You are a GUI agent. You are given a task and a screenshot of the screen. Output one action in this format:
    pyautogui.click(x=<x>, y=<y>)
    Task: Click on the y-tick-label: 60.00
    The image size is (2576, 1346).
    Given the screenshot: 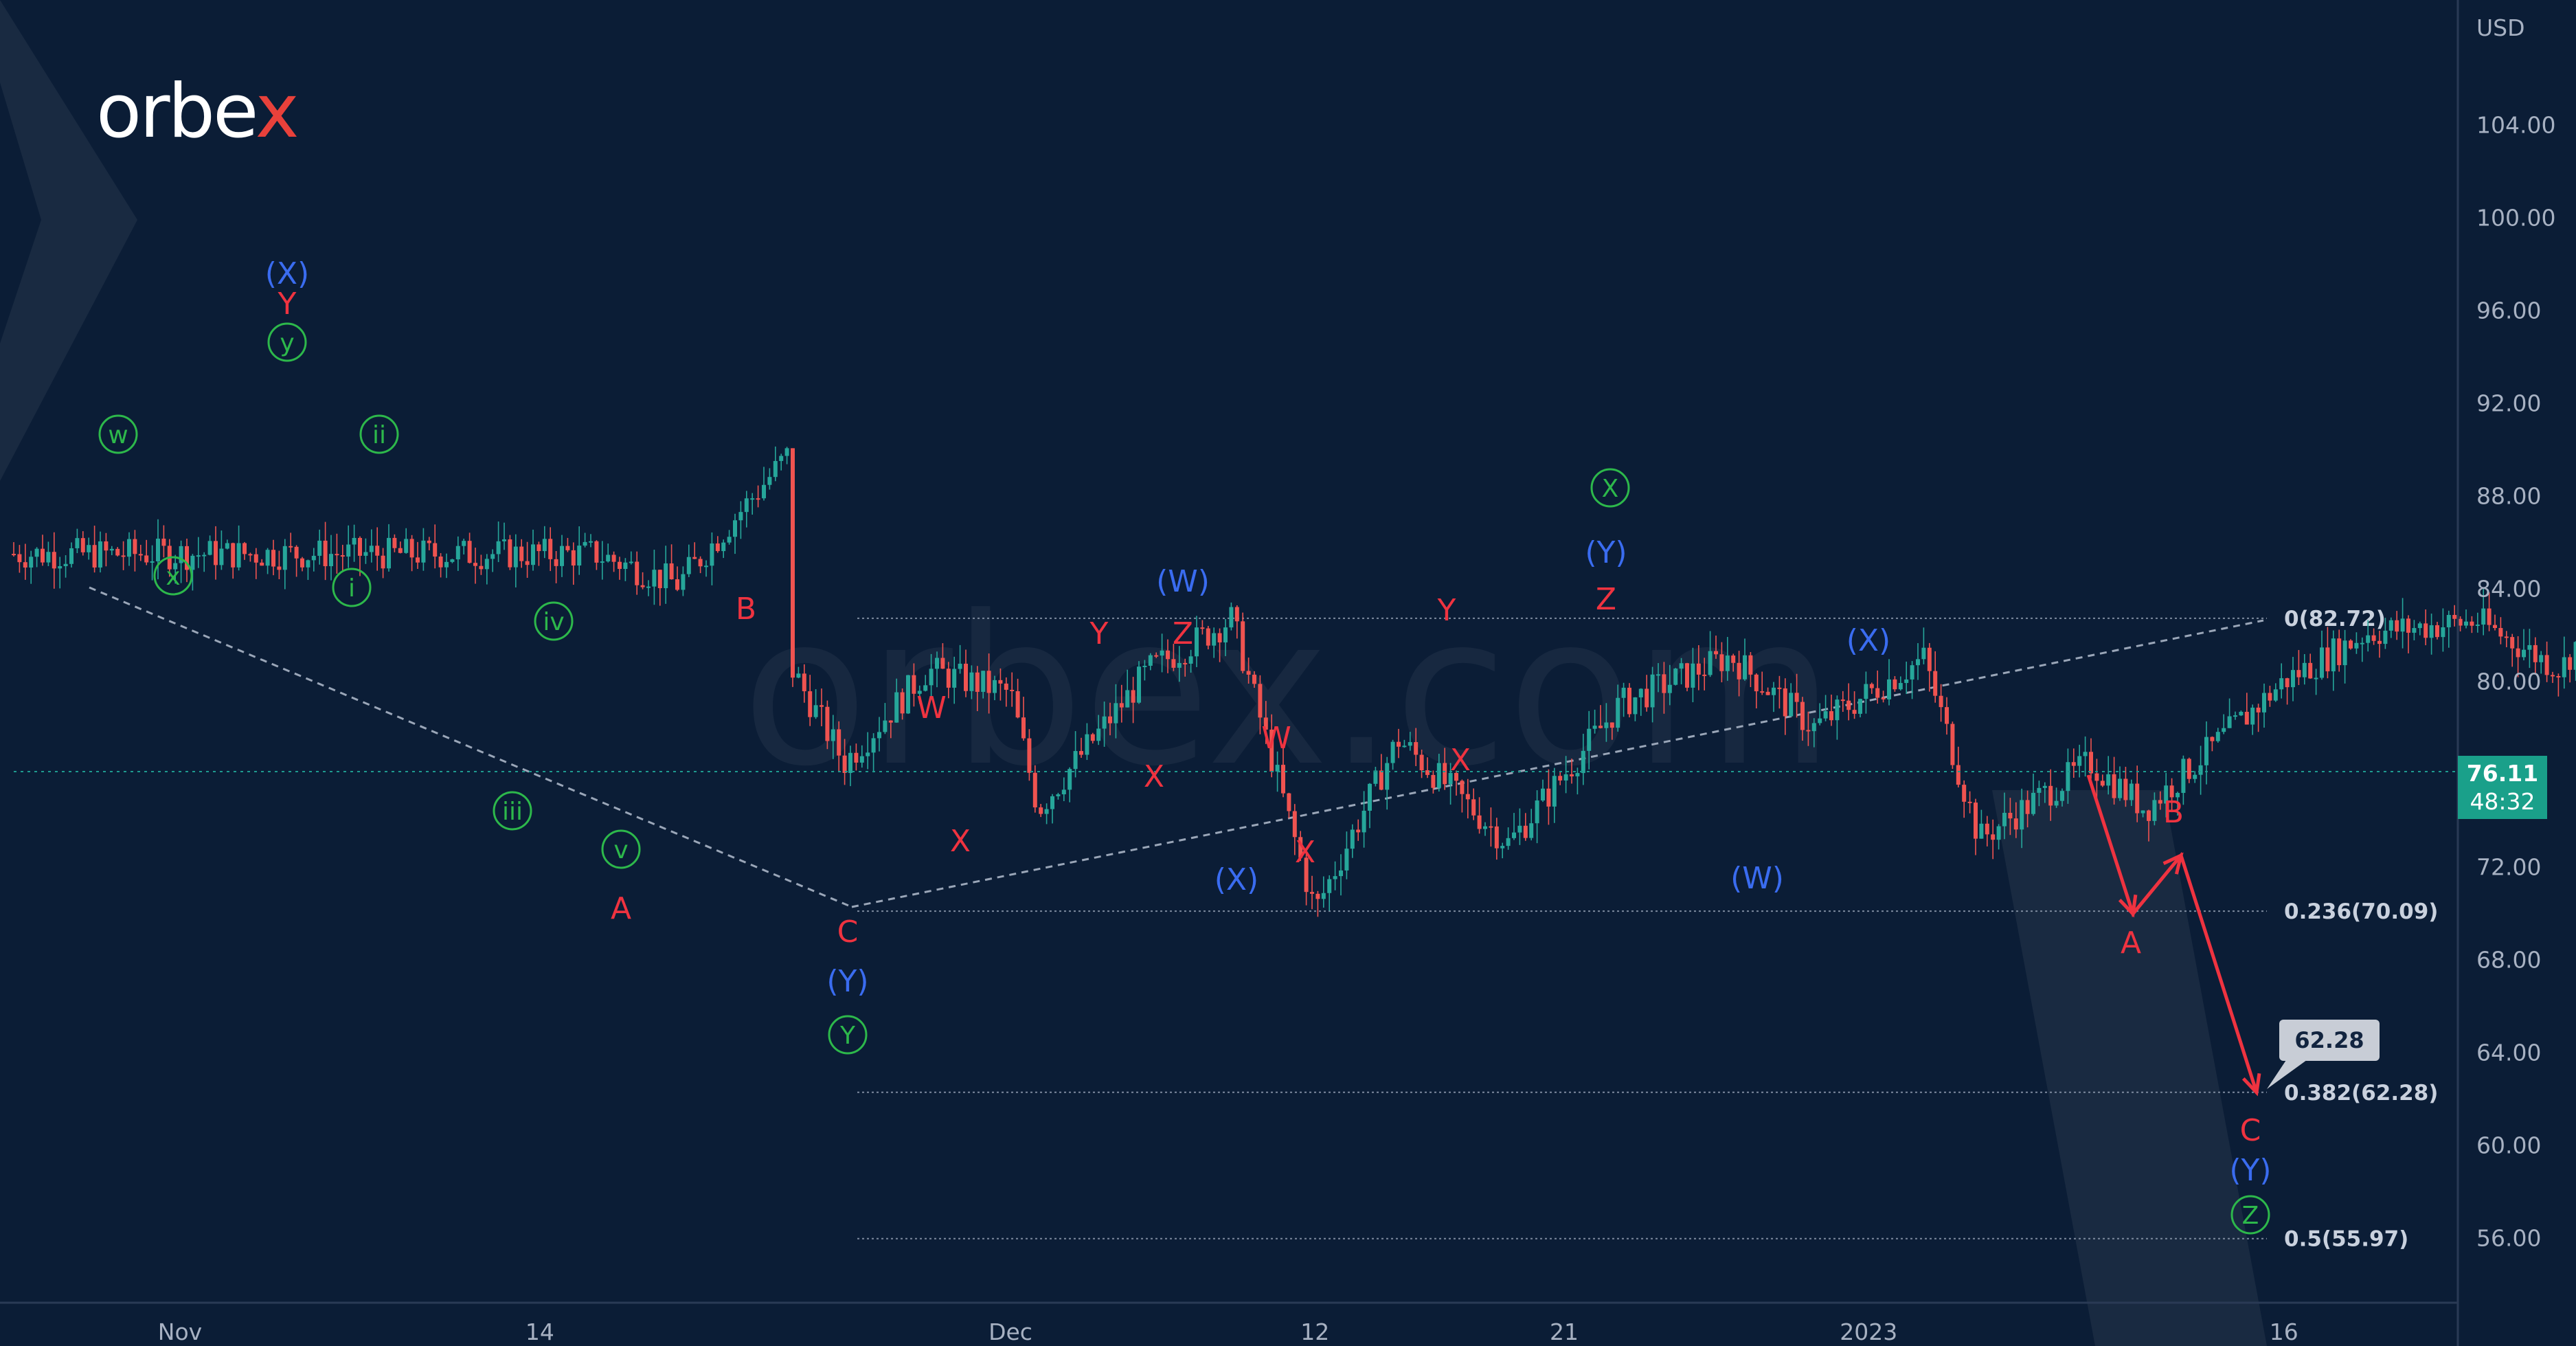 What is the action you would take?
    pyautogui.click(x=2508, y=1145)
    